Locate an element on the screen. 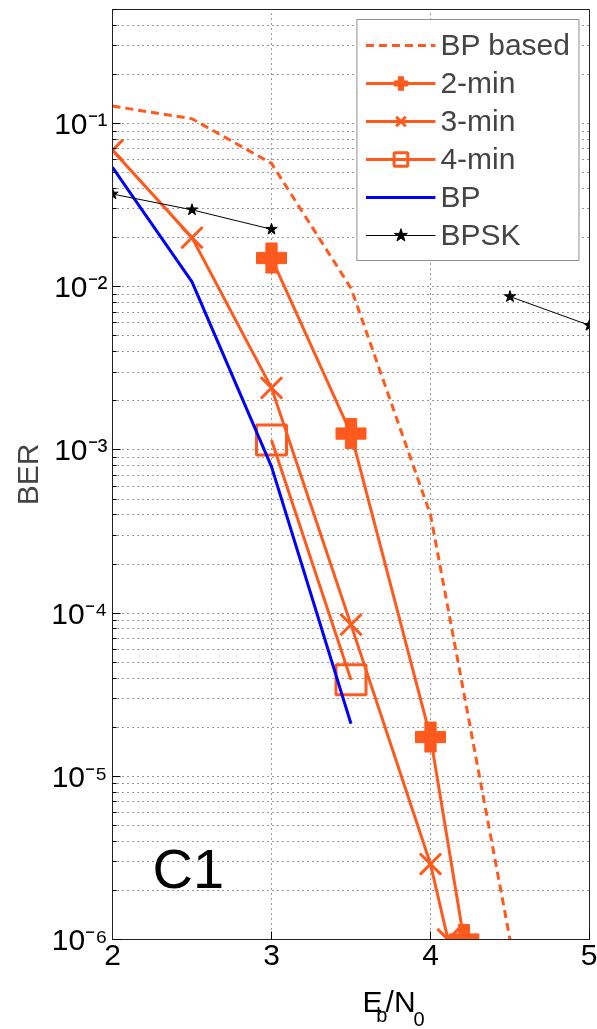 The image size is (597, 1029). y-axis-title: BER is located at coordinates (28, 474).